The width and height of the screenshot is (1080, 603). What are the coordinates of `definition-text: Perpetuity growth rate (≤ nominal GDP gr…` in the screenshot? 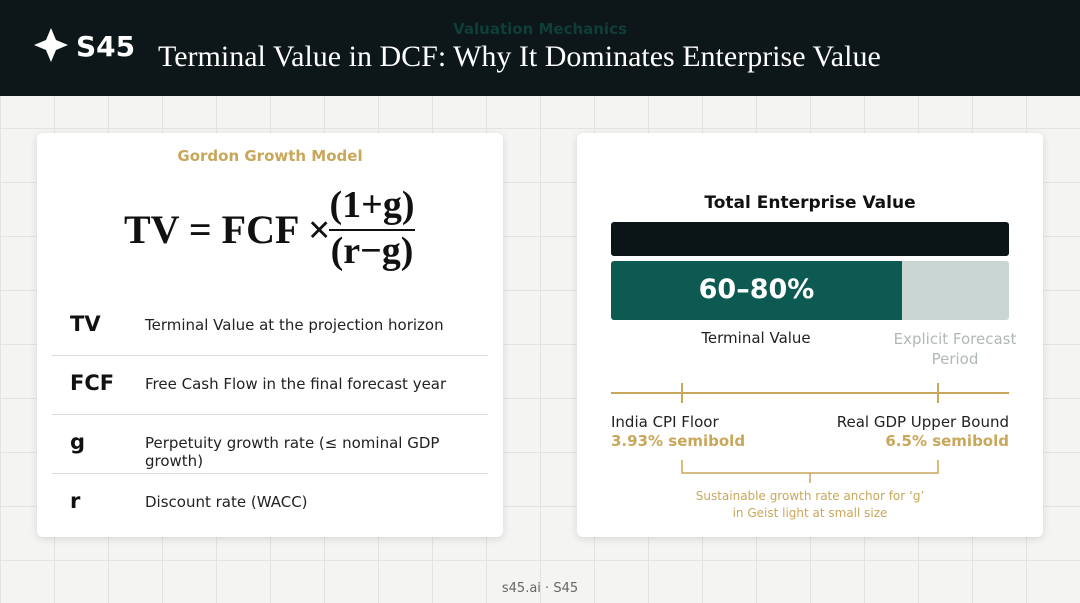 It's located at (292, 452).